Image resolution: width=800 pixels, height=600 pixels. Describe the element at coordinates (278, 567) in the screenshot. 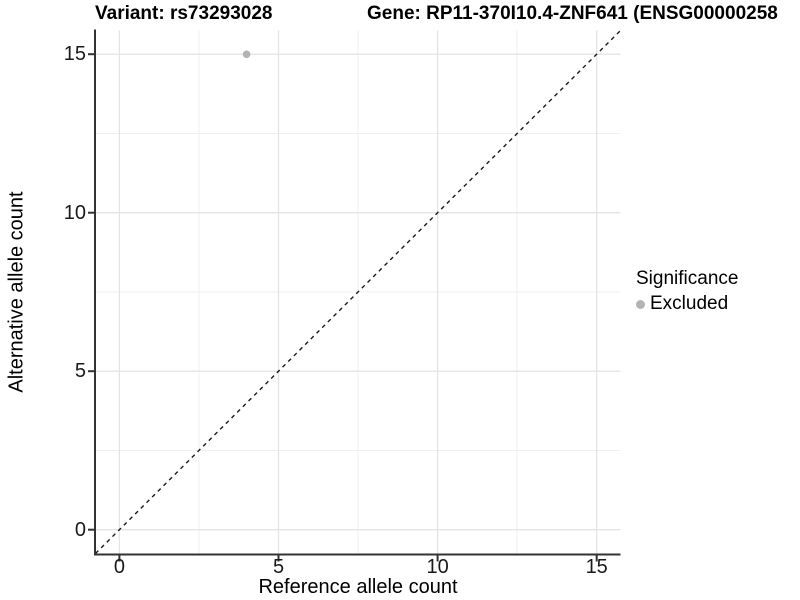

I see `x-tick-label-5: 5` at that location.